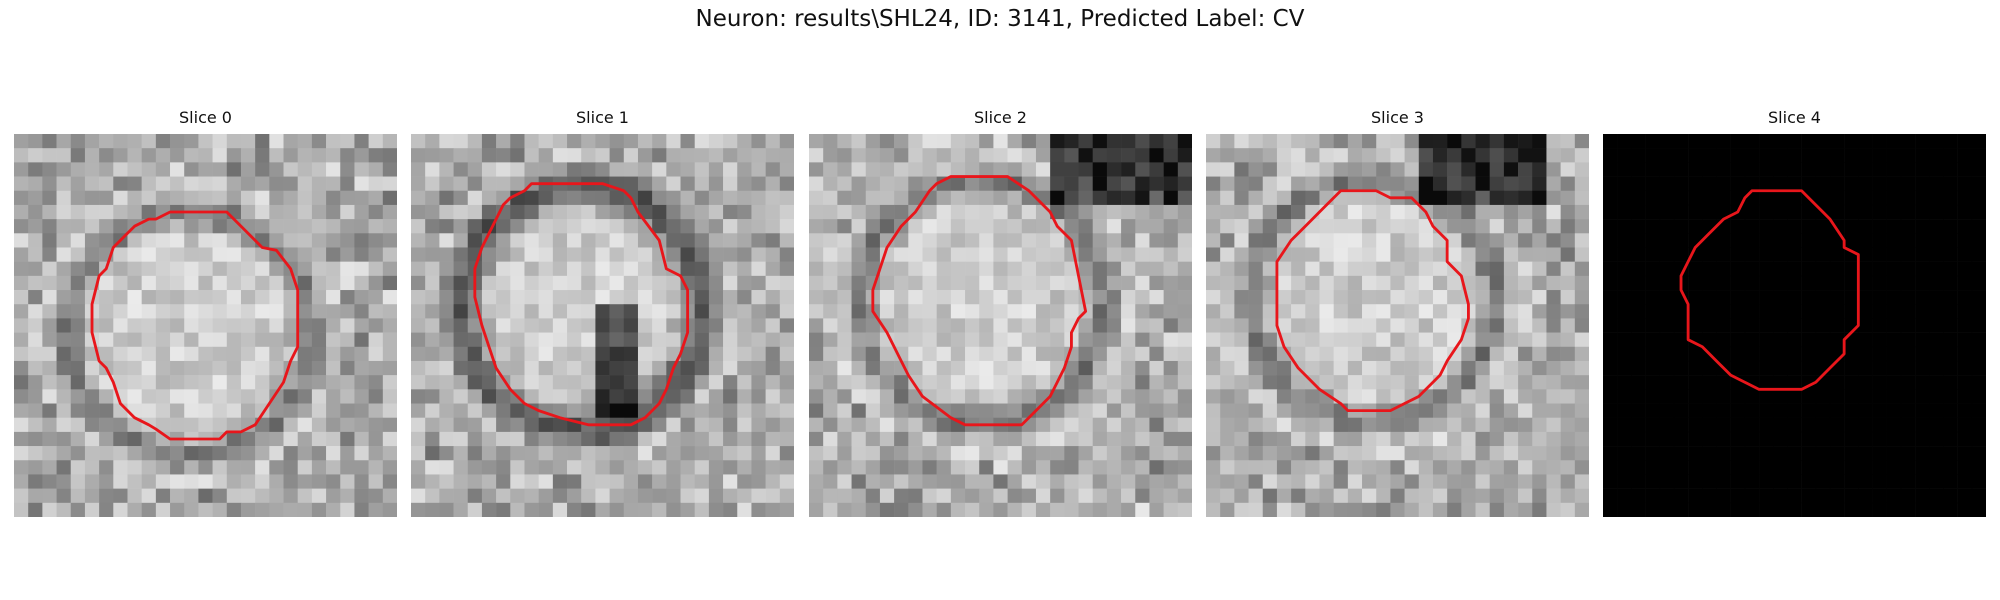 The image size is (2000, 600). Describe the element at coordinates (205, 117) in the screenshot. I see `panel-title: Slice 0` at that location.